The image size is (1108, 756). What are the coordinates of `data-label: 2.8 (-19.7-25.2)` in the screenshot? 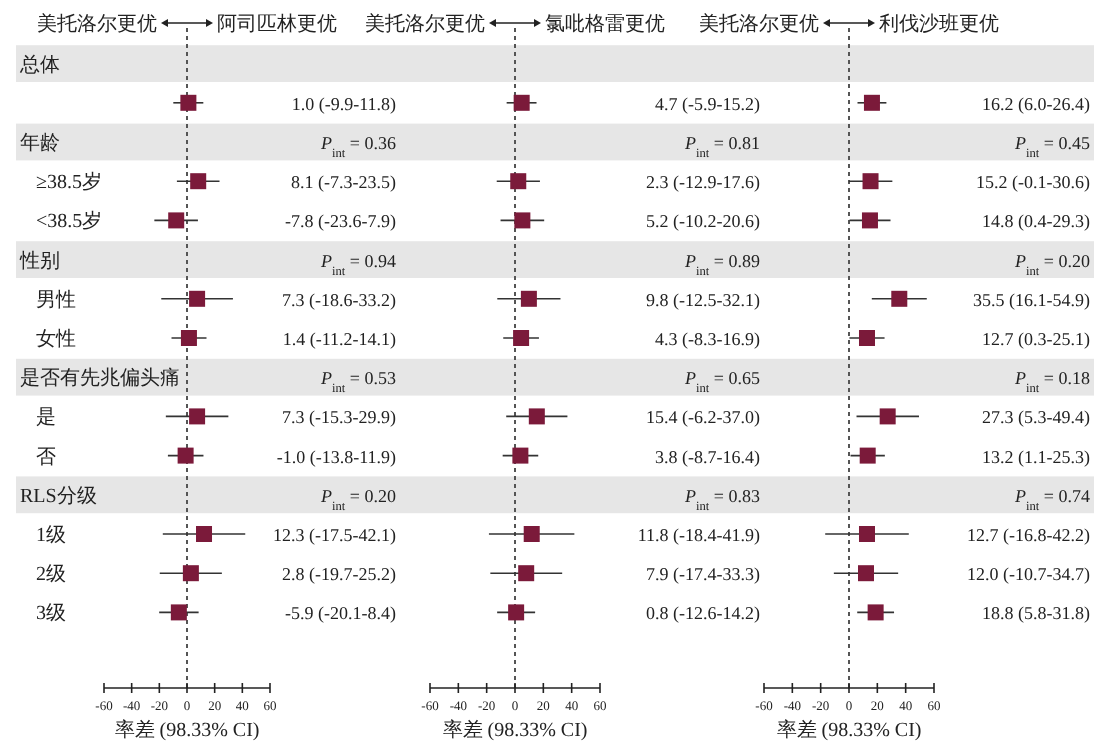 It's located at (339, 574).